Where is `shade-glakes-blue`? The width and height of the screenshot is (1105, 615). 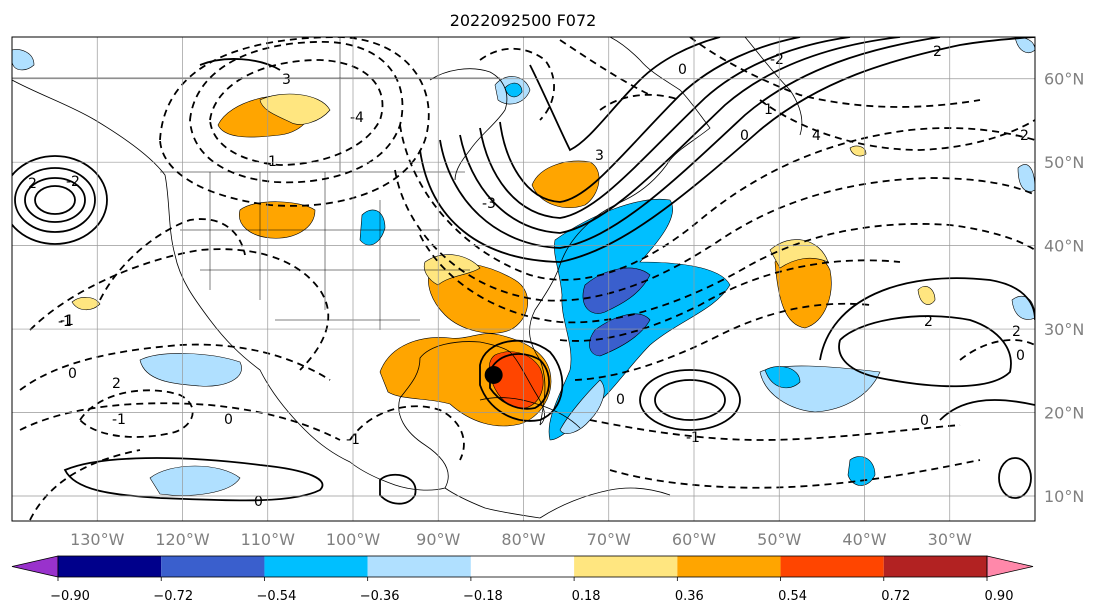 shade-glakes-blue is located at coordinates (372, 227).